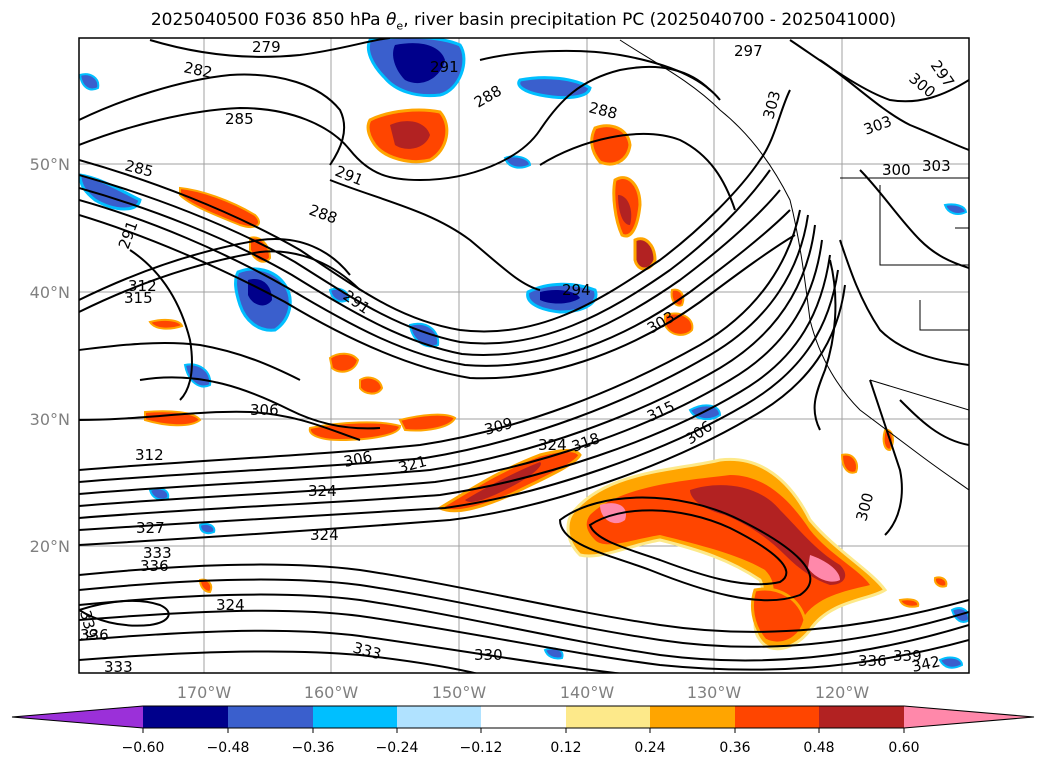 The height and width of the screenshot is (767, 1047). What do you see at coordinates (488, 655) in the screenshot?
I see `contour-label: 330` at bounding box center [488, 655].